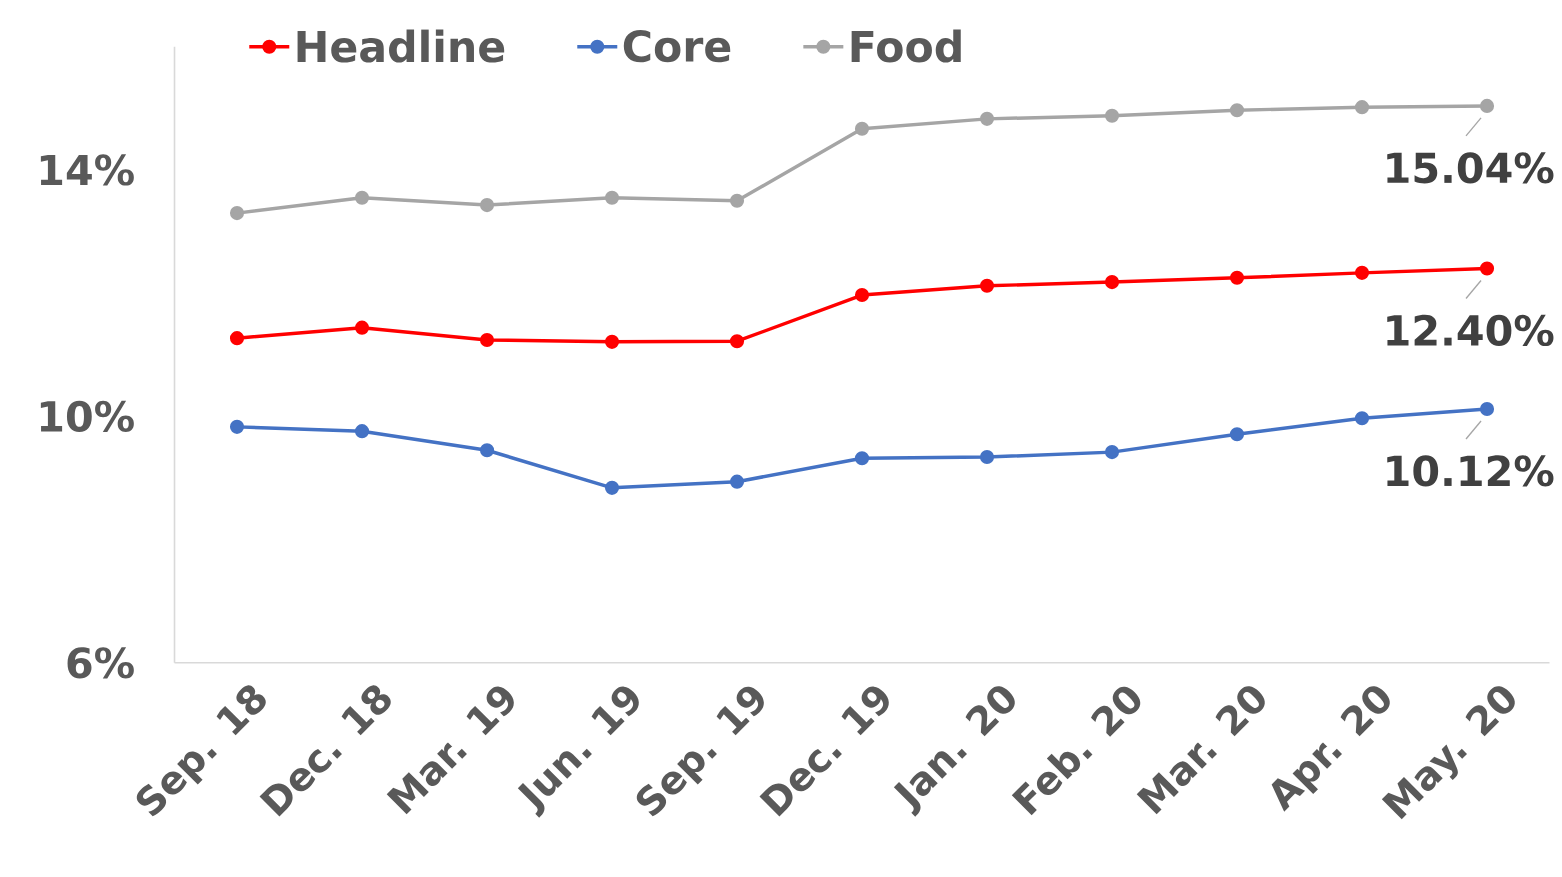 Image resolution: width=1562 pixels, height=877 pixels. Describe the element at coordinates (906, 46) in the screenshot. I see `legend-label: Food` at that location.